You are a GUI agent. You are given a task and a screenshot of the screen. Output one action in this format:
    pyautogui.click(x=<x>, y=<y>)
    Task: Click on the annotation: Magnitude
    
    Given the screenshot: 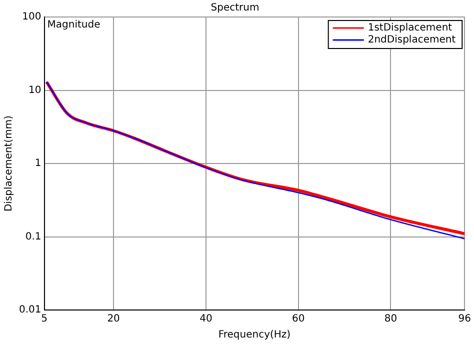 What is the action you would take?
    pyautogui.click(x=73, y=25)
    